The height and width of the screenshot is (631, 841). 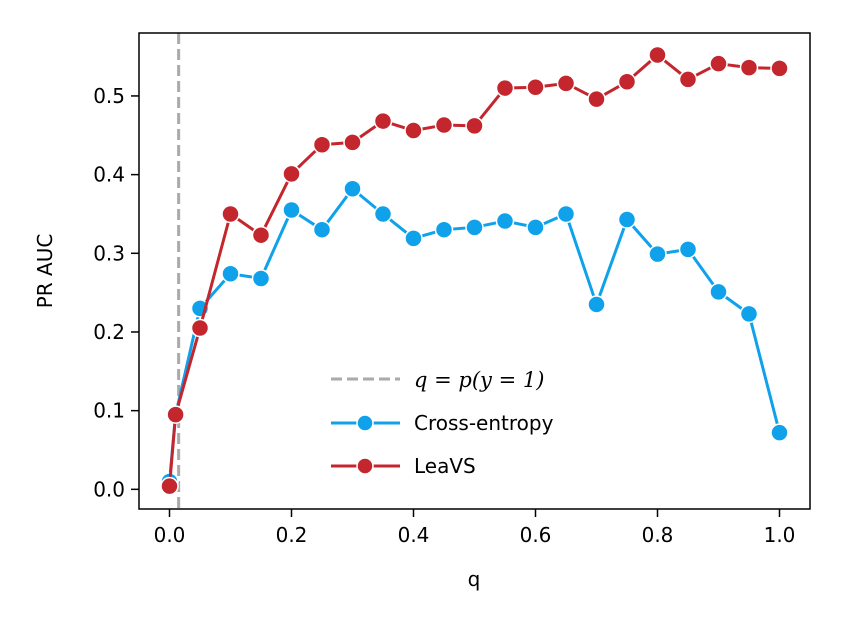 I want to click on x-tick-label: 0.2, so click(x=292, y=535).